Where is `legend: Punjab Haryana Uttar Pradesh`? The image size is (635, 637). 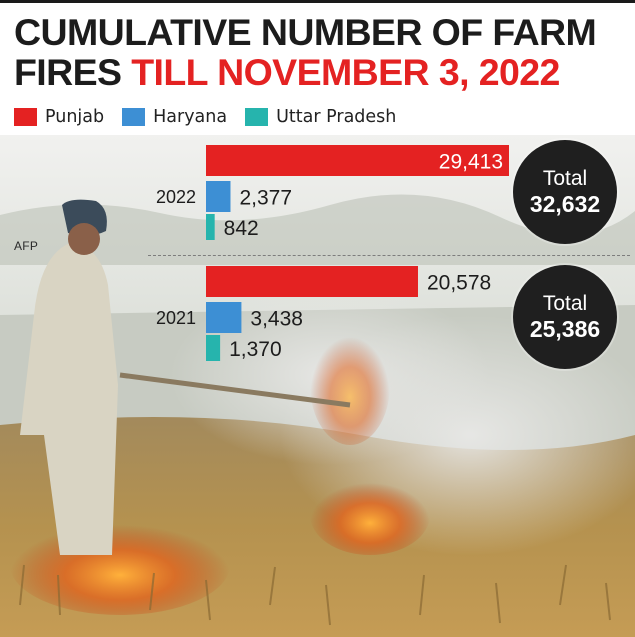
legend: Punjab Haryana Uttar Pradesh is located at coordinates (214, 117).